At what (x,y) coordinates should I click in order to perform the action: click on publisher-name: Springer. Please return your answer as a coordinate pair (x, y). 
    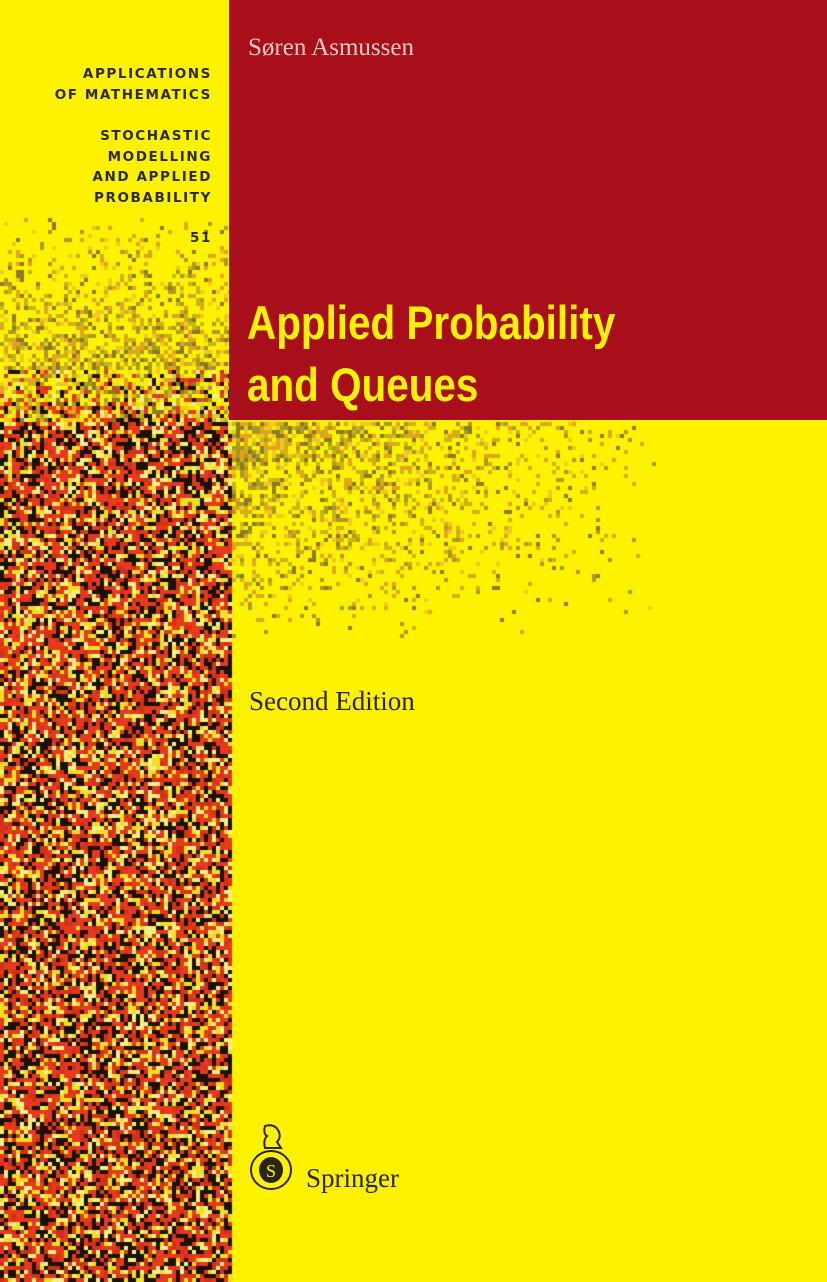
    Looking at the image, I should click on (352, 1178).